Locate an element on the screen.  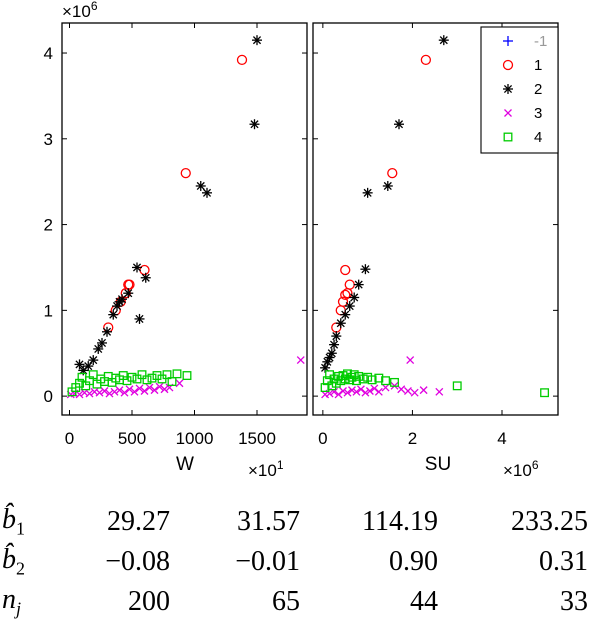
cell: 65 is located at coordinates (286, 601).